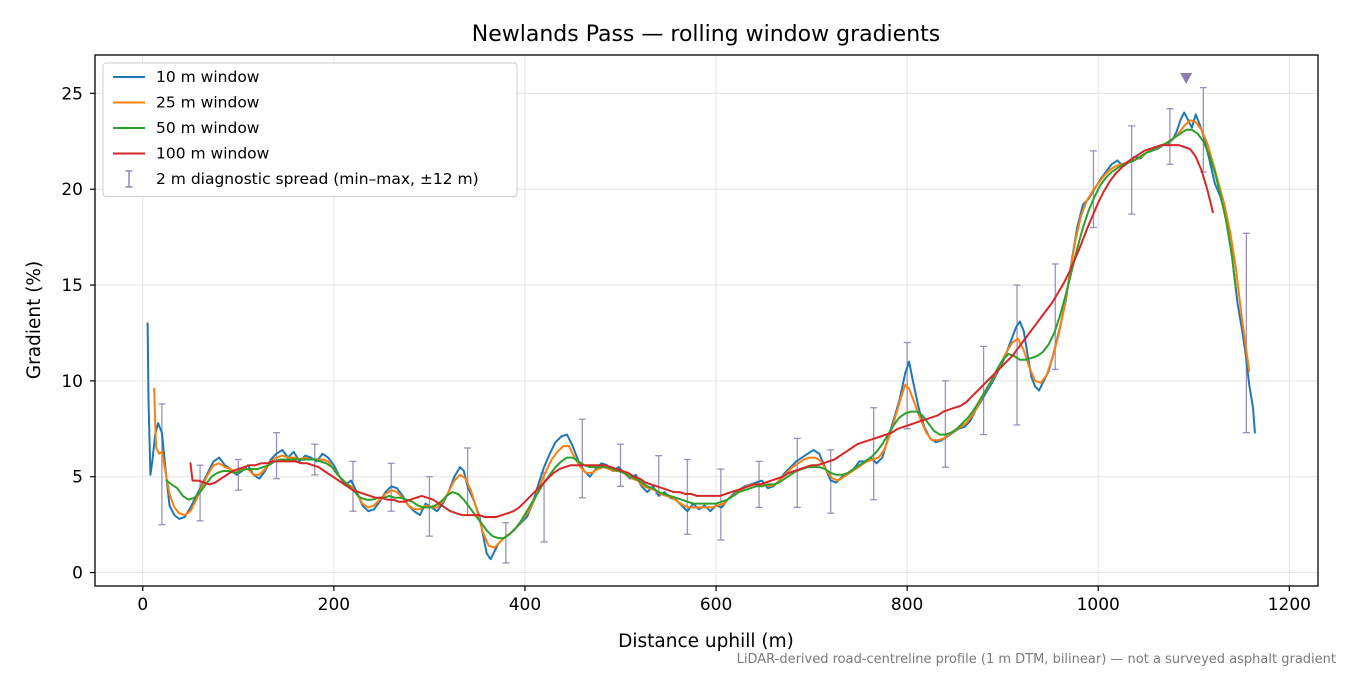  Describe the element at coordinates (72, 382) in the screenshot. I see `y-tick-label: 10` at that location.